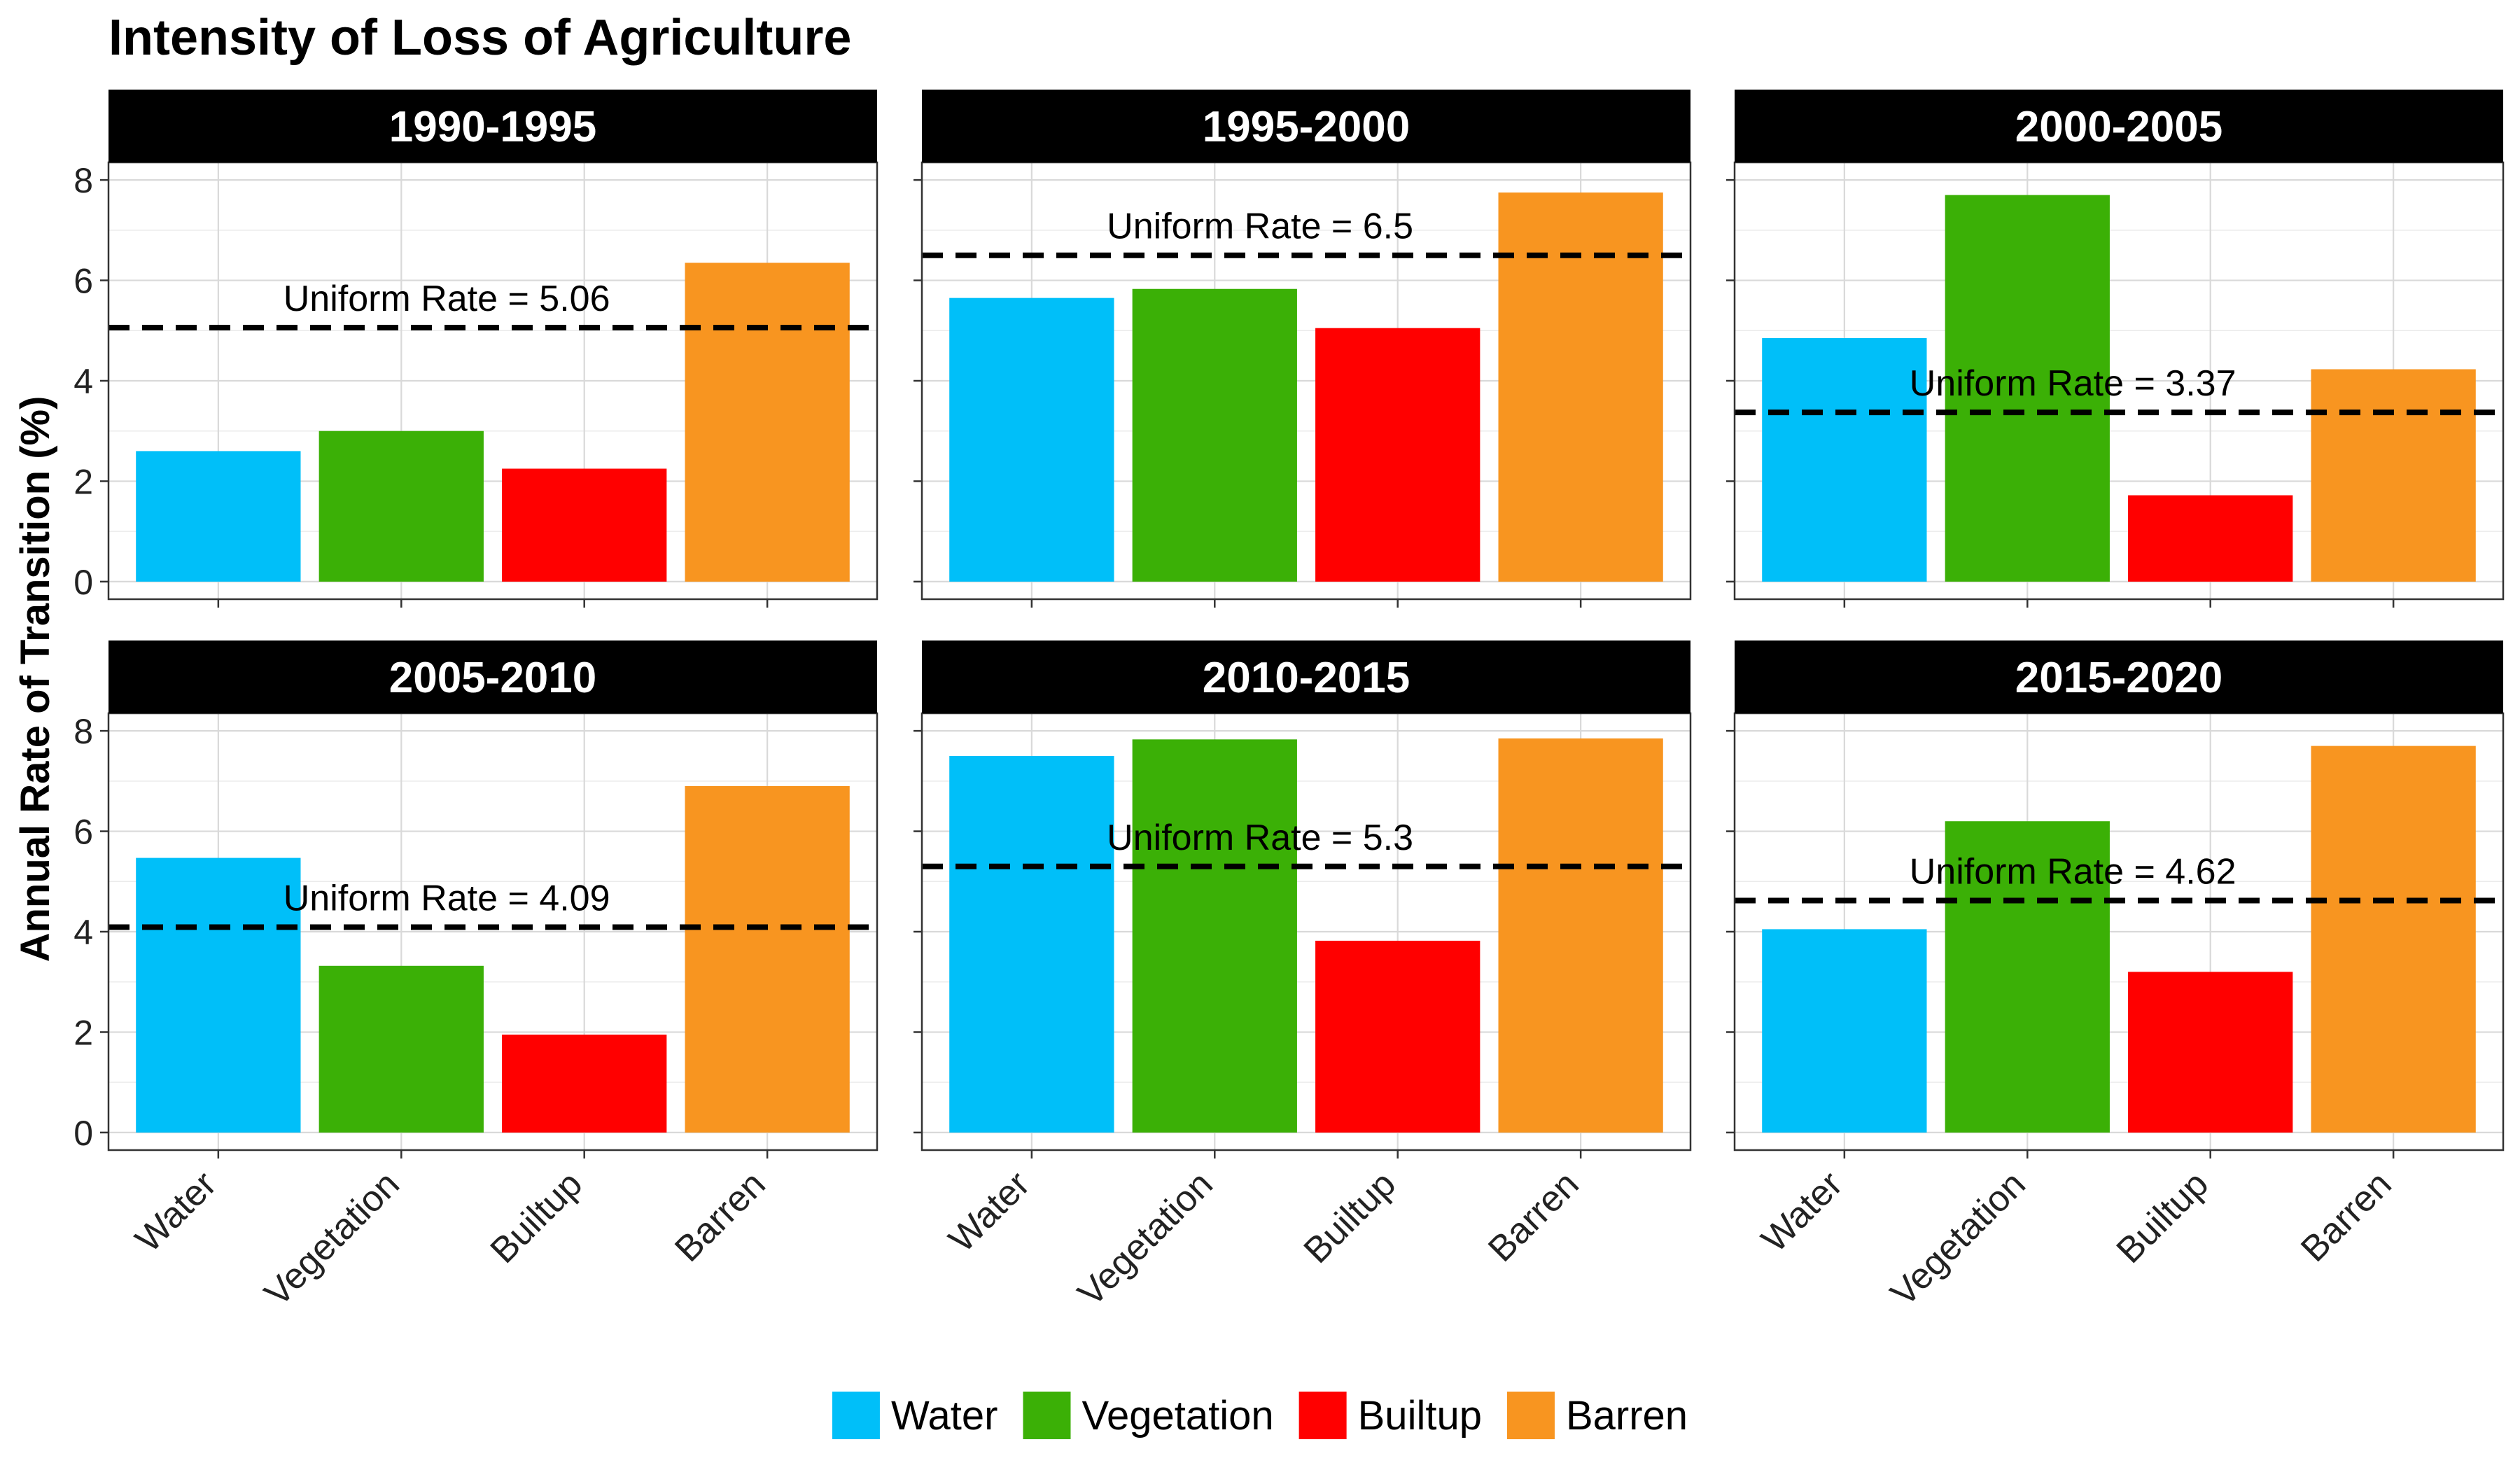 The image size is (2520, 1470). I want to click on strip-label: 2010-2015, so click(1306, 678).